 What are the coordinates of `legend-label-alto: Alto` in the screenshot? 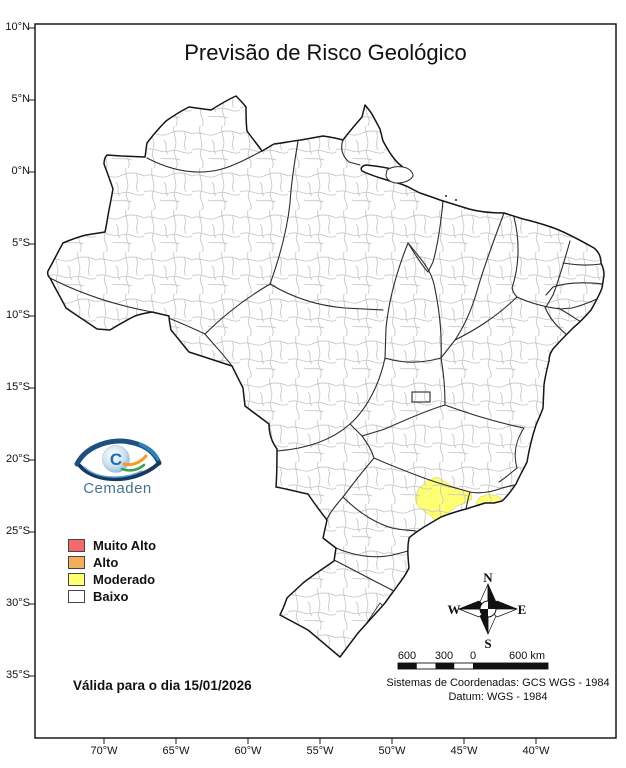 It's located at (106, 562).